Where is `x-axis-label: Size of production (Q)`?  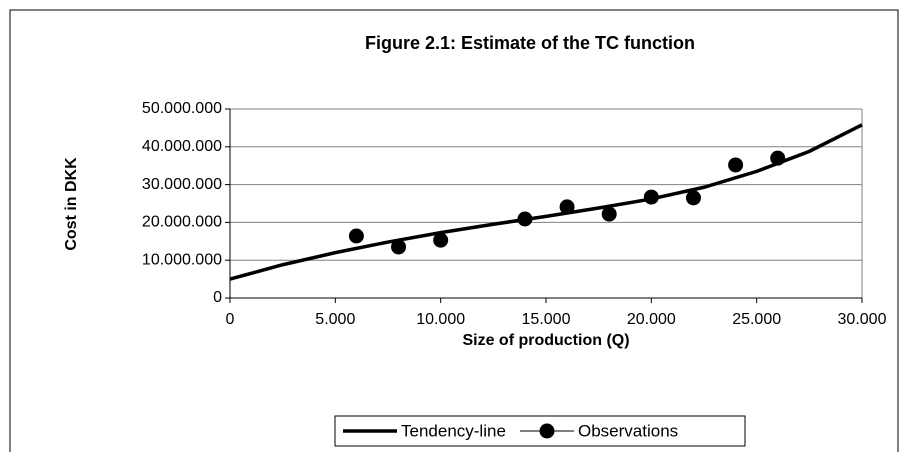 x-axis-label: Size of production (Q) is located at coordinates (545, 340).